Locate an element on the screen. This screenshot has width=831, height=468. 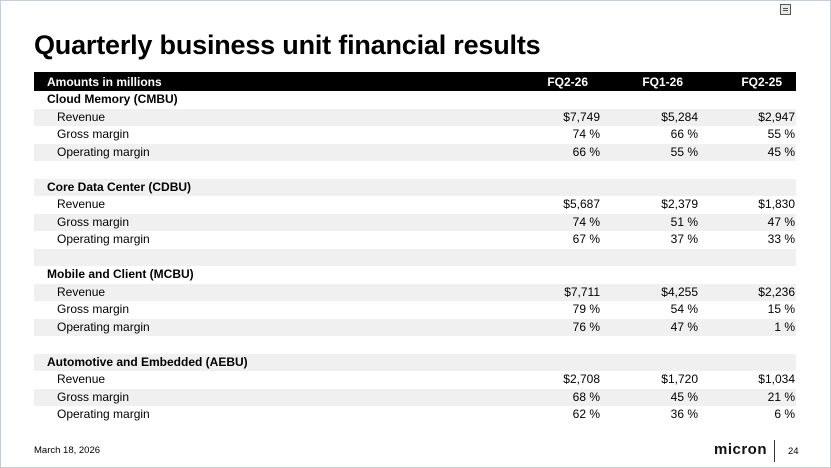
value-cell: 1 % is located at coordinates (784, 326).